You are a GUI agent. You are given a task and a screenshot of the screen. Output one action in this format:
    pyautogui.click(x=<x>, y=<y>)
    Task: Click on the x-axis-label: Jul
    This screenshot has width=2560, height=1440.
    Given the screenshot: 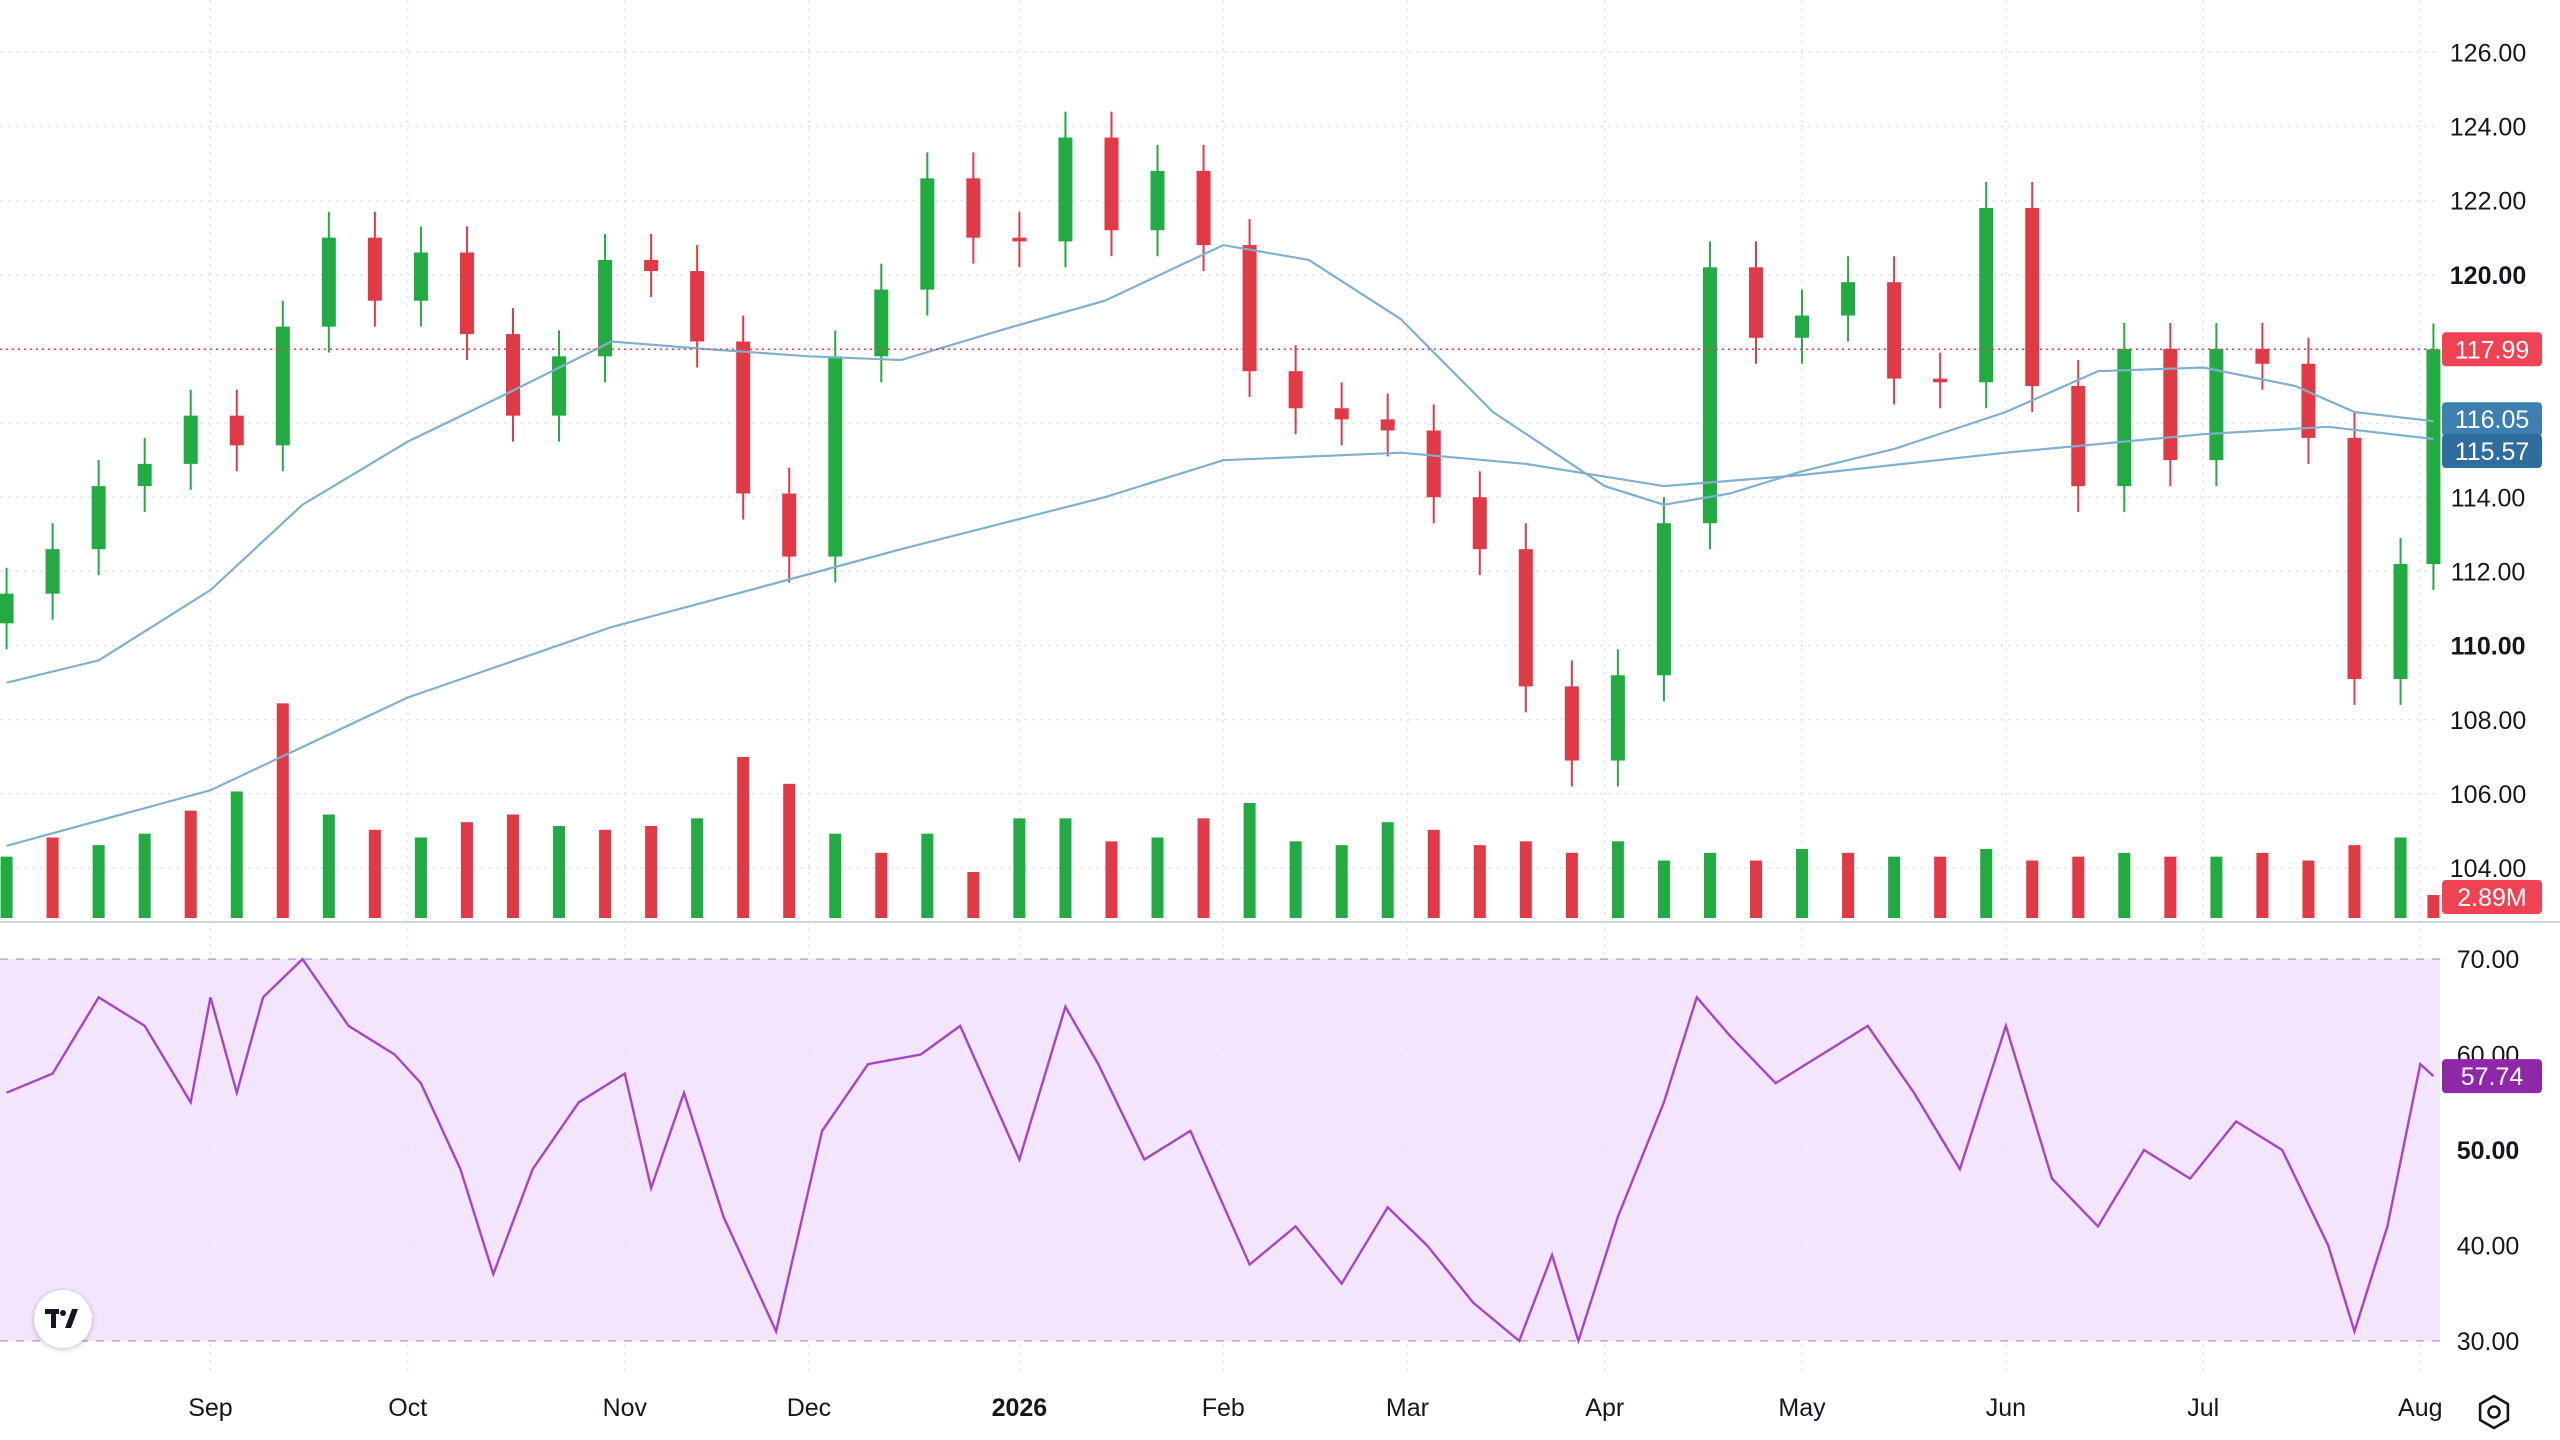 What is the action you would take?
    pyautogui.click(x=2203, y=1408)
    